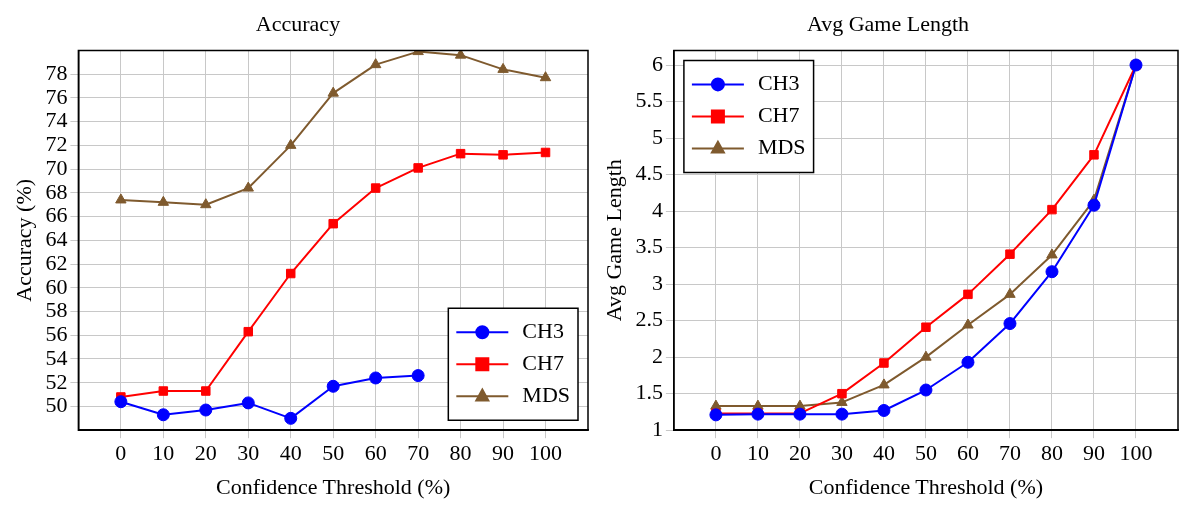  Describe the element at coordinates (56, 144) in the screenshot. I see `y-tick-label: 72` at that location.